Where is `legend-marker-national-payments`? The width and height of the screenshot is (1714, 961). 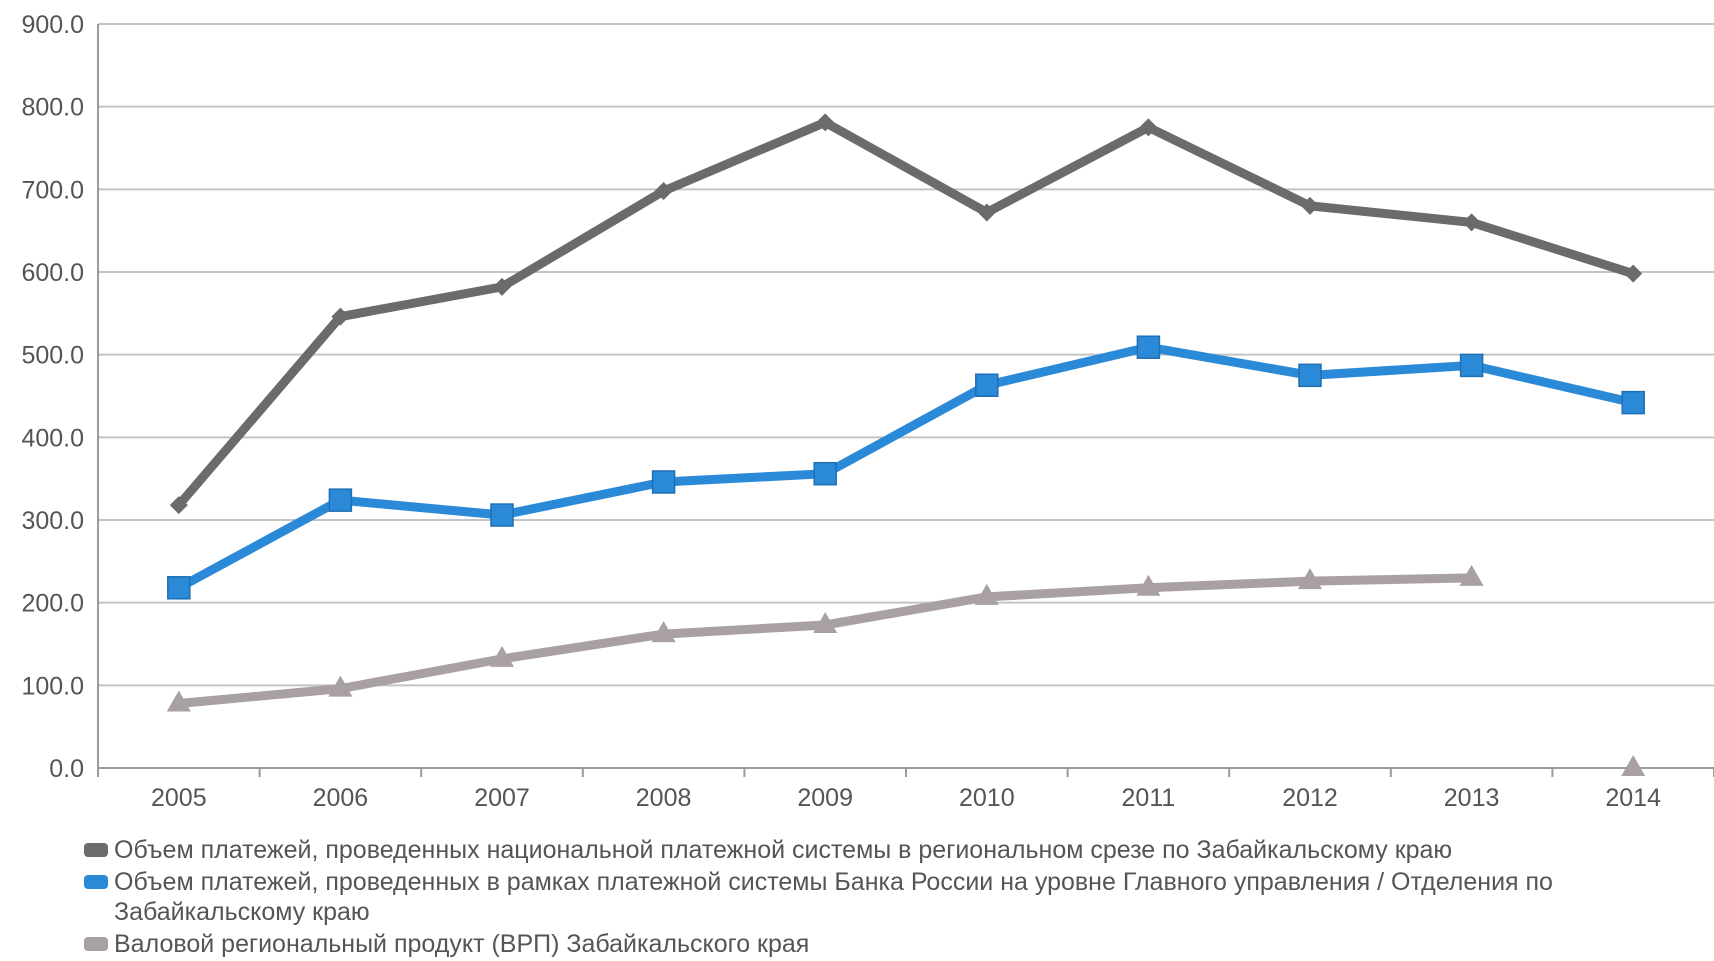
legend-marker-national-payments is located at coordinates (96, 850).